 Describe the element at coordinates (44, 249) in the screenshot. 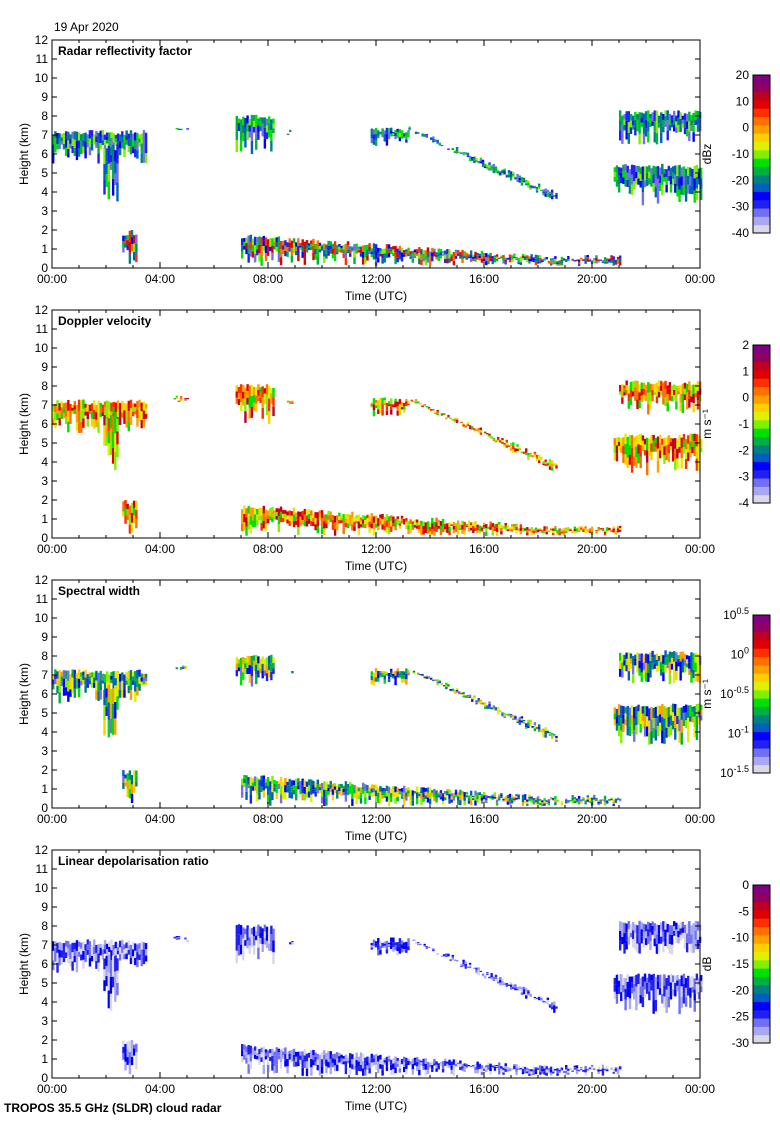

I see `y-tick-label: 1` at that location.